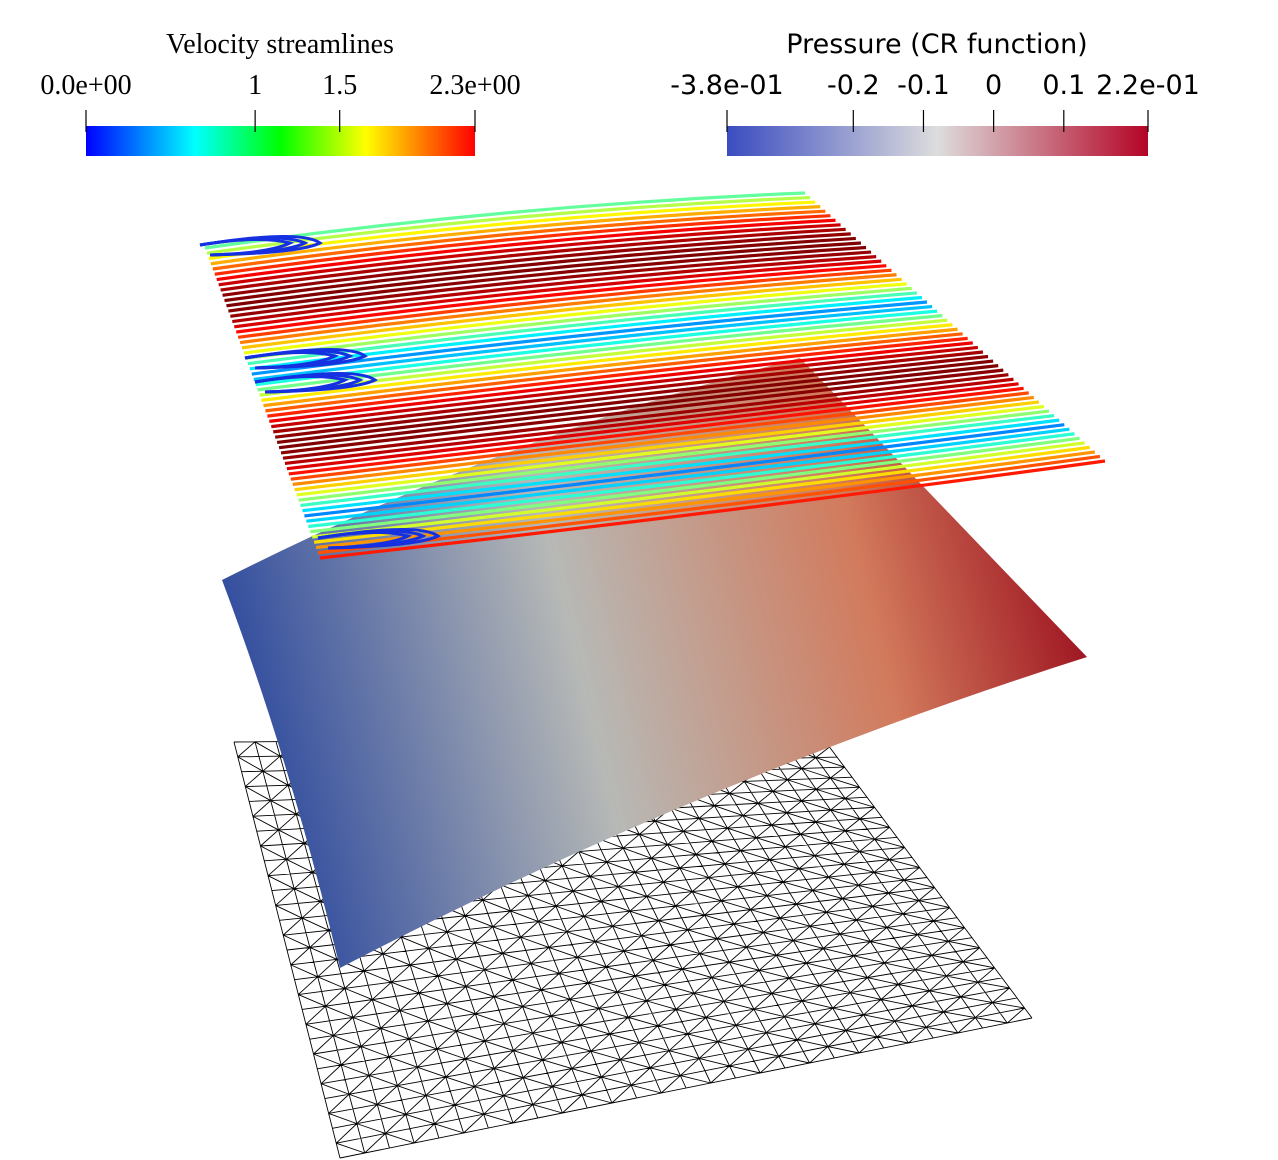  Describe the element at coordinates (339, 85) in the screenshot. I see `tick-label: 1.5` at that location.